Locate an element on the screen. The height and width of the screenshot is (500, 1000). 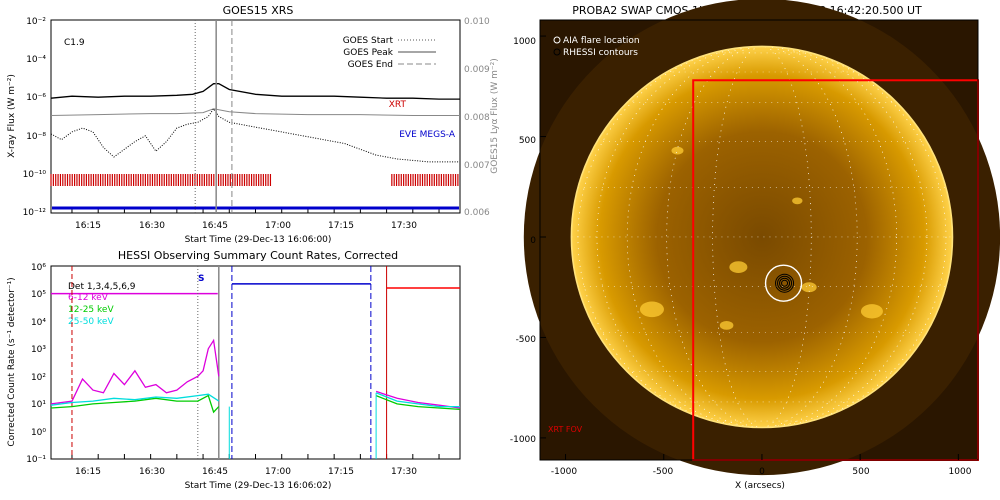
swap-xtick: 0 is located at coordinates (762, 472).